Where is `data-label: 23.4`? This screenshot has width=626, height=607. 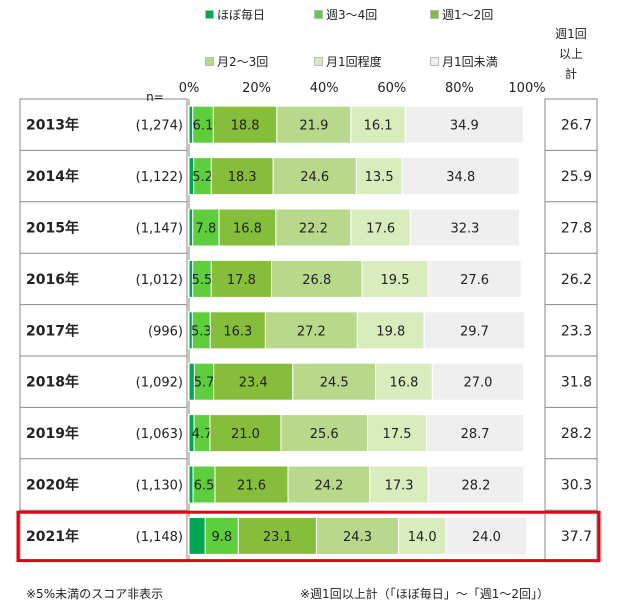
data-label: 23.4 is located at coordinates (253, 383).